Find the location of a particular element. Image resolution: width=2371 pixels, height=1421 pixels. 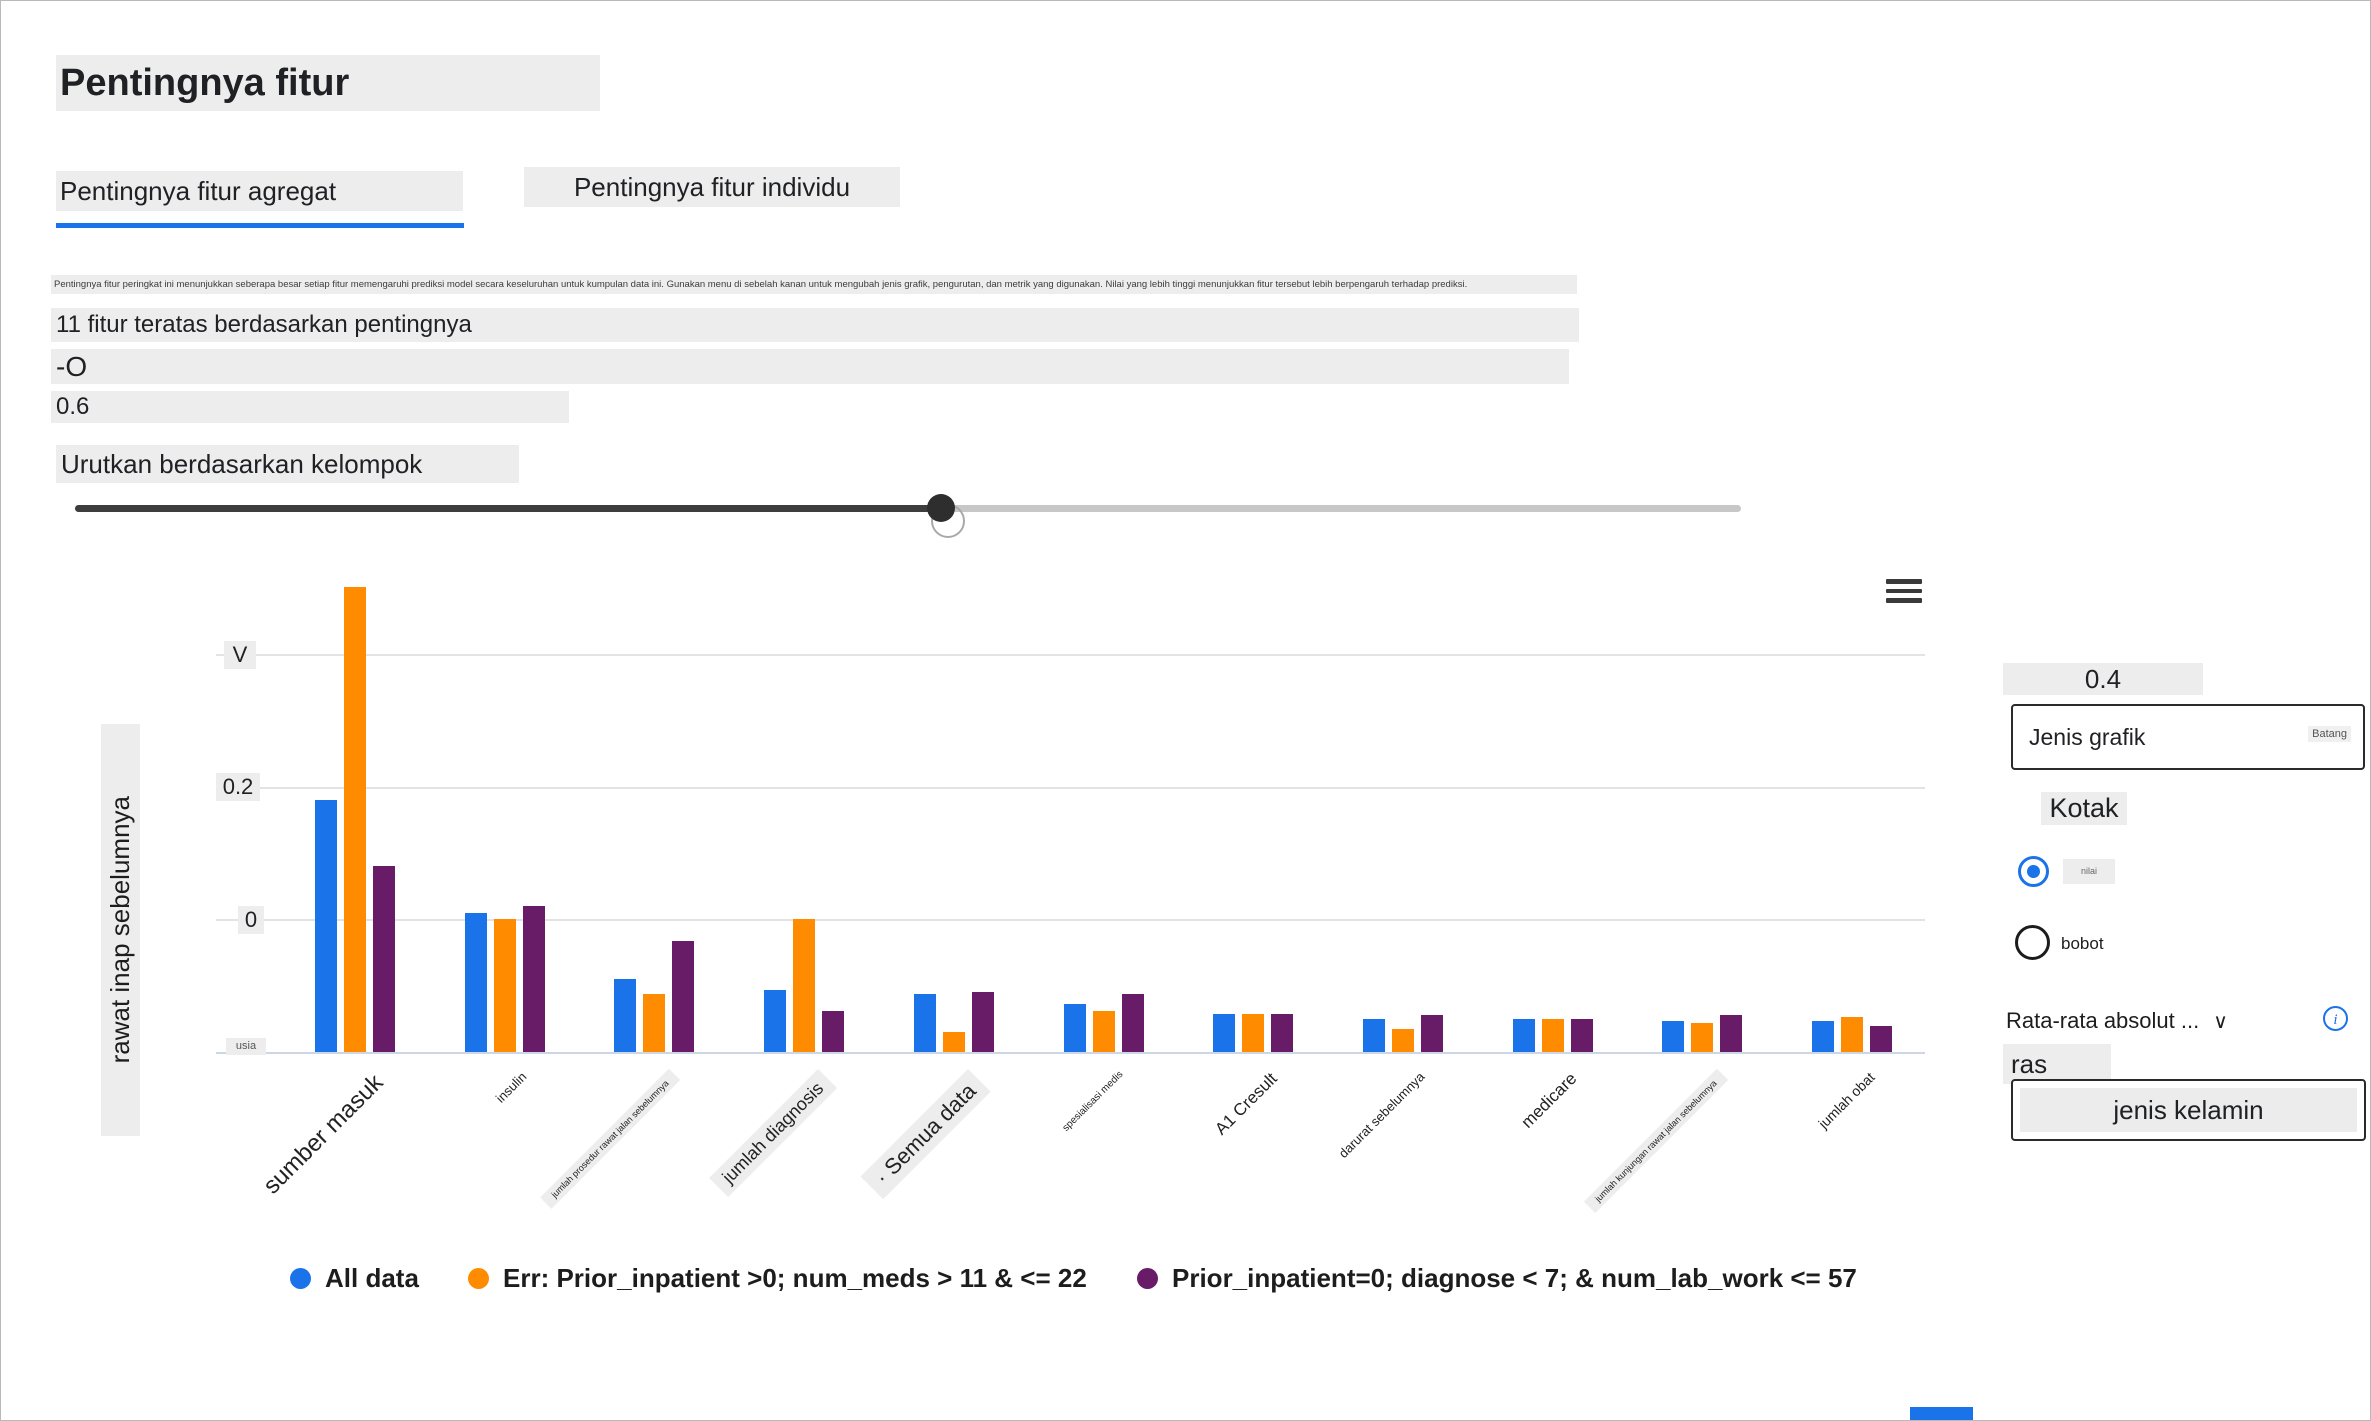

bar-series1-cat2 is located at coordinates (654, 1023).